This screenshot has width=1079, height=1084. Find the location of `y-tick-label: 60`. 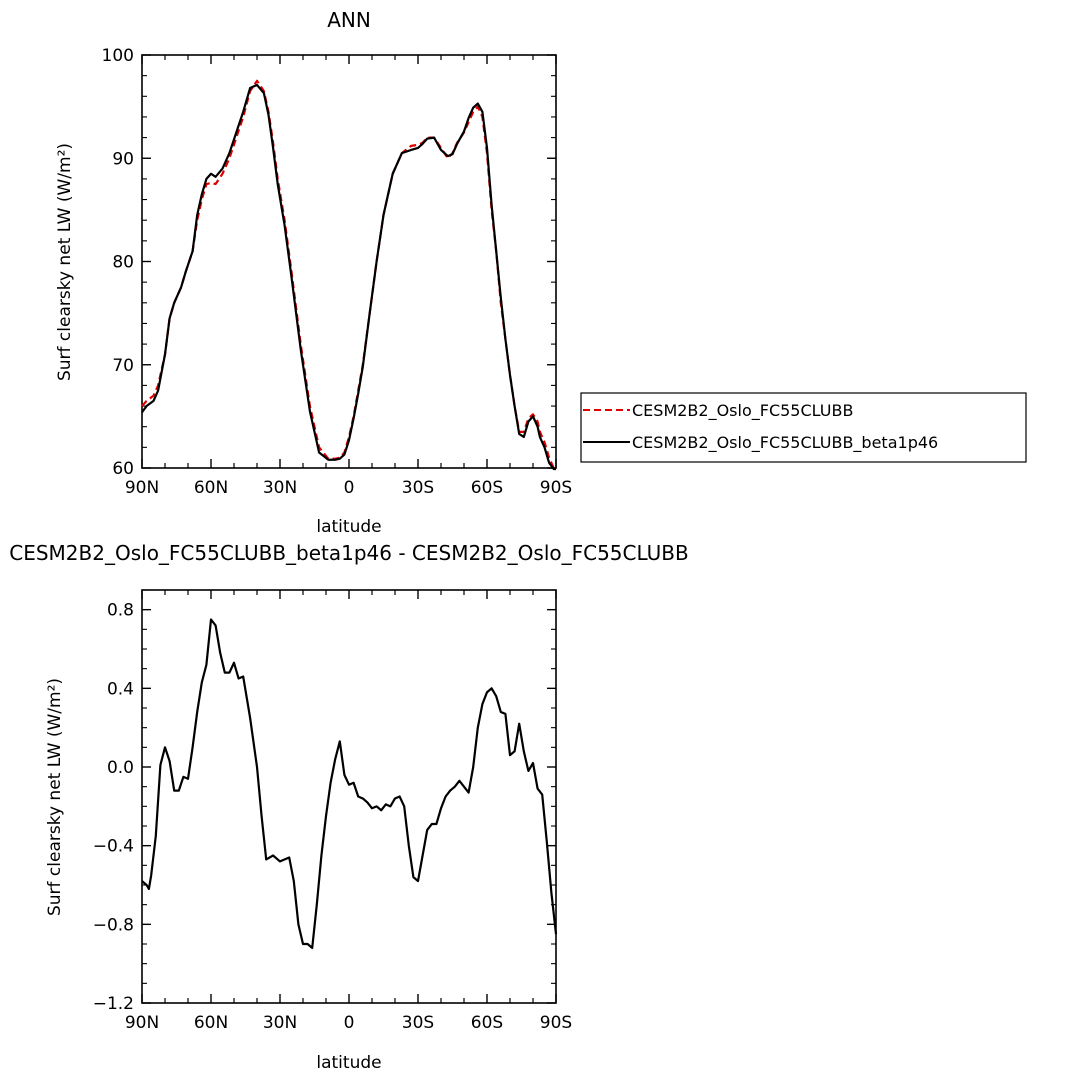

y-tick-label: 60 is located at coordinates (123, 469).